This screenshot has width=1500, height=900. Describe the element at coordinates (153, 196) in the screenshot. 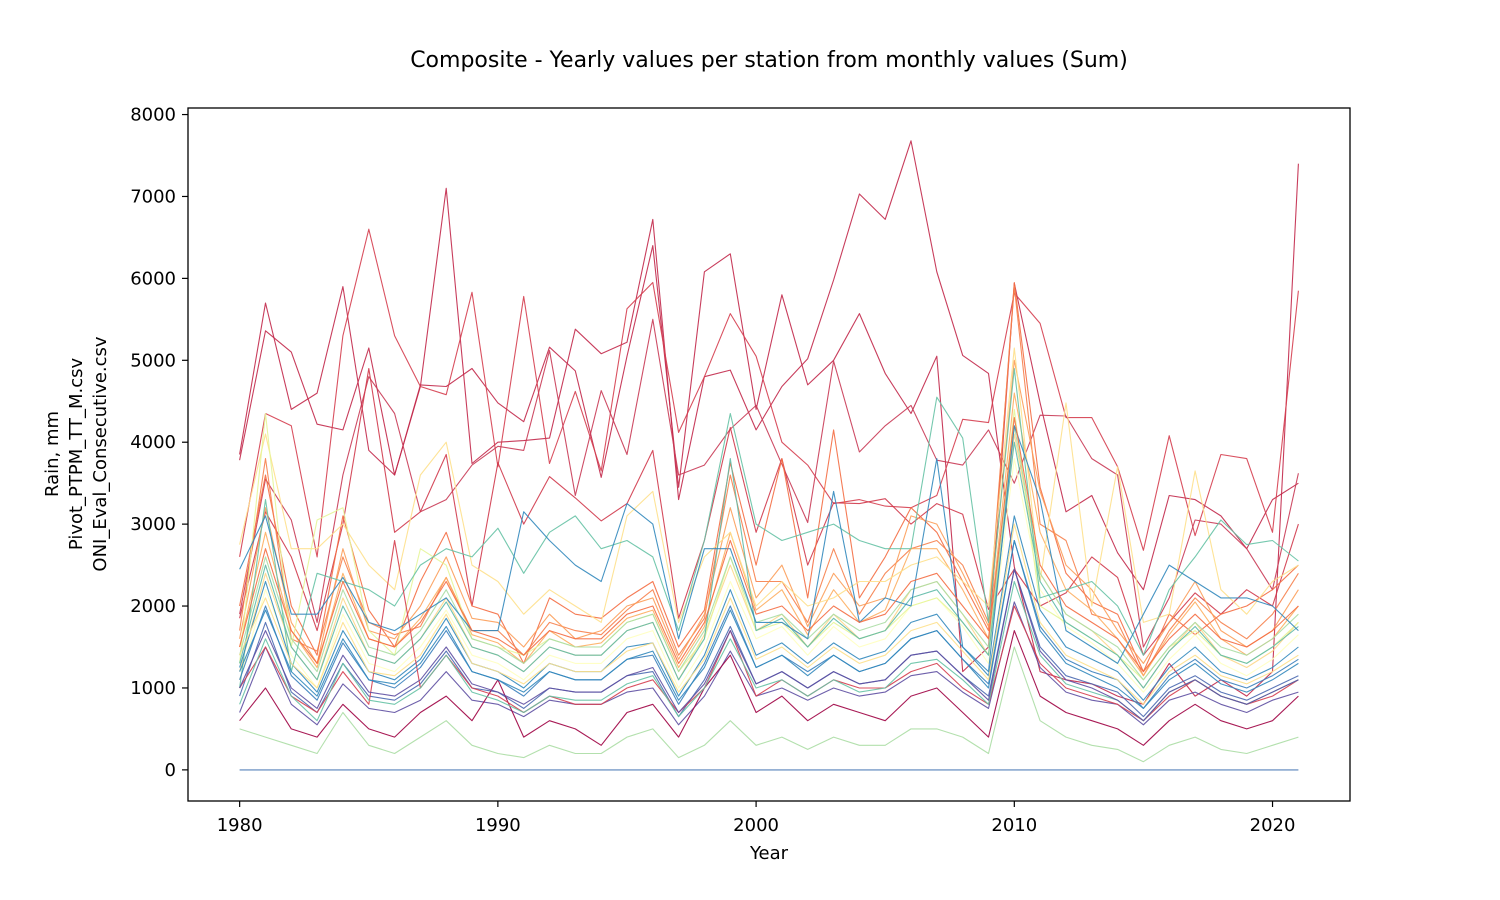

I see `y-tick-label: 7000` at that location.